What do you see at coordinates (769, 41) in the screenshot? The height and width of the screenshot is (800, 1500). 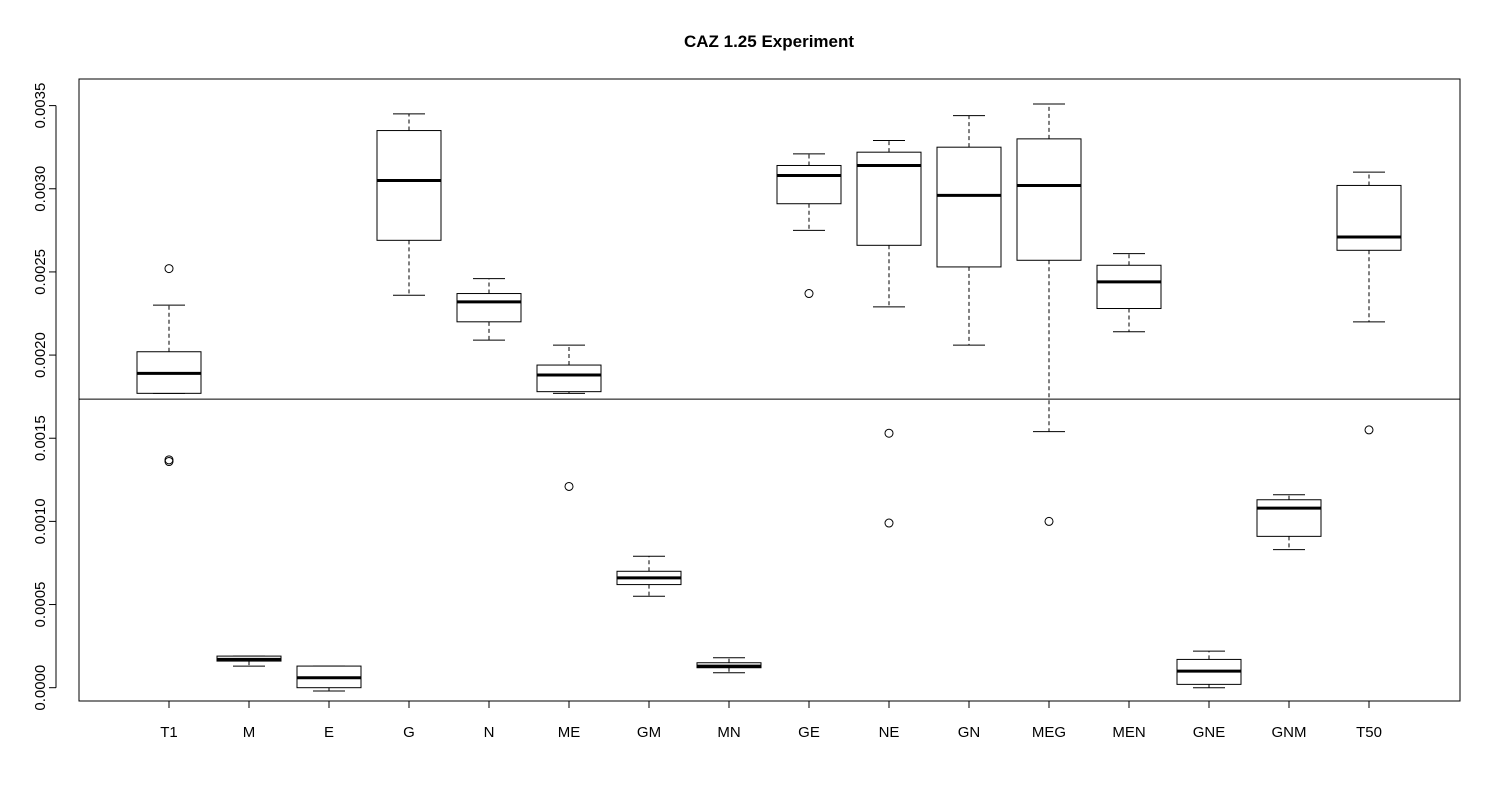 I see `chart-title: CAZ 1.25 Experiment` at bounding box center [769, 41].